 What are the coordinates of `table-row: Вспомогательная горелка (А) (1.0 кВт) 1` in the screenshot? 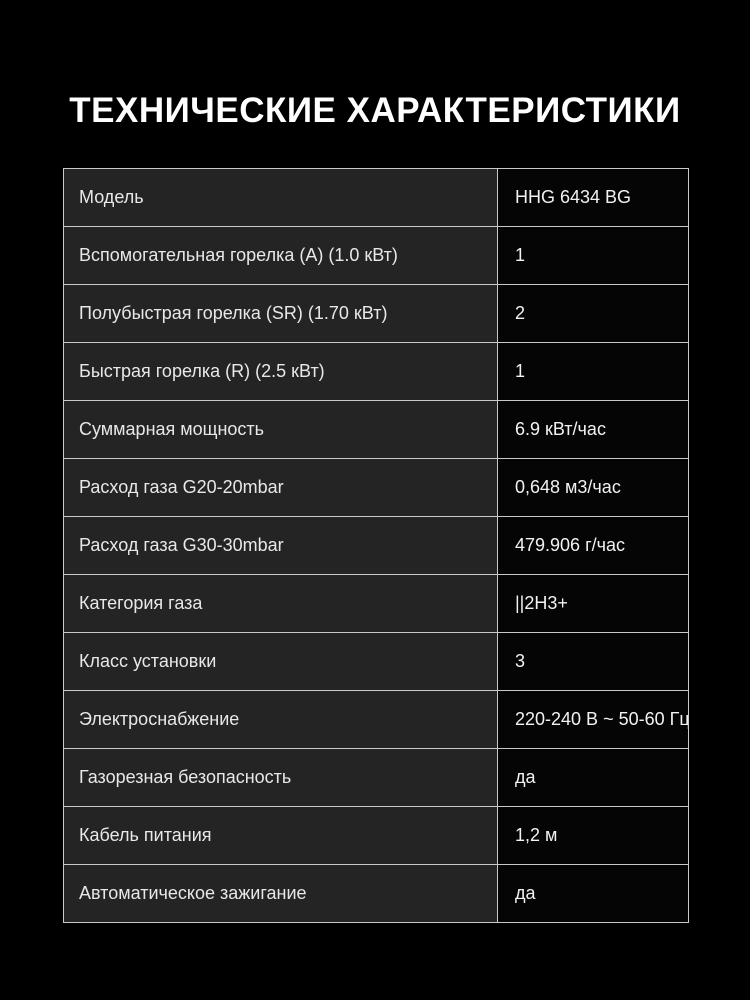 It's located at (376, 255).